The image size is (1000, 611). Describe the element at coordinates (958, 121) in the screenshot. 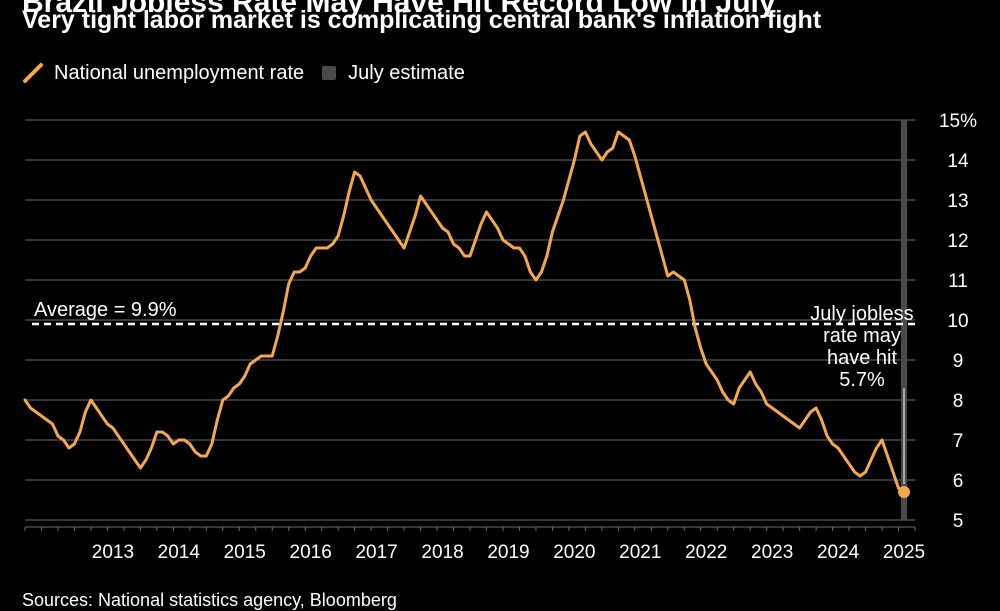

I see `y-tick-label: 15%` at that location.